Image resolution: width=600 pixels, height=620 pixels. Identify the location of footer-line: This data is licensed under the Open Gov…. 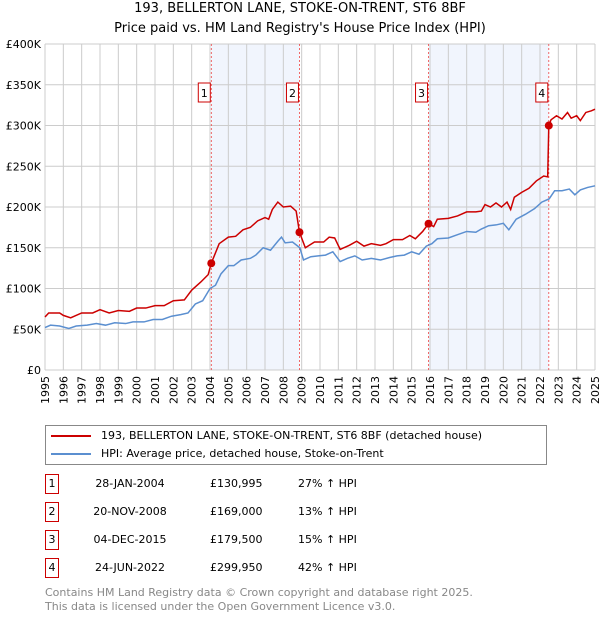
(220, 606).